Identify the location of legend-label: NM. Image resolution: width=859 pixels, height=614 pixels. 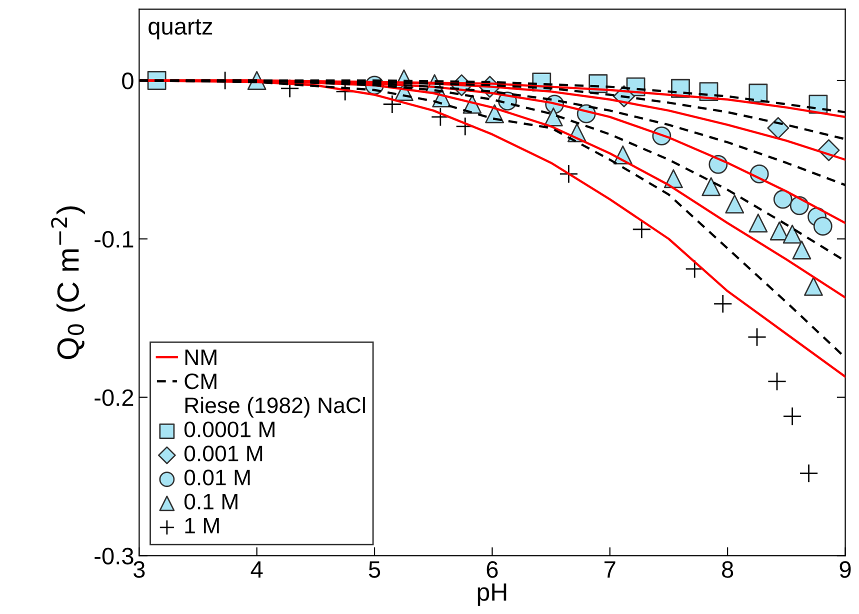
(200, 357).